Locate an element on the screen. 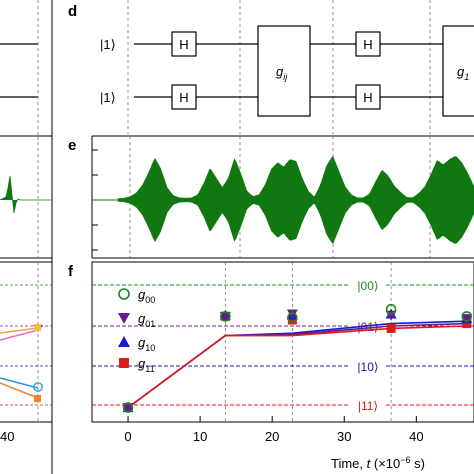  state-label: |10⟩ is located at coordinates (367, 367).